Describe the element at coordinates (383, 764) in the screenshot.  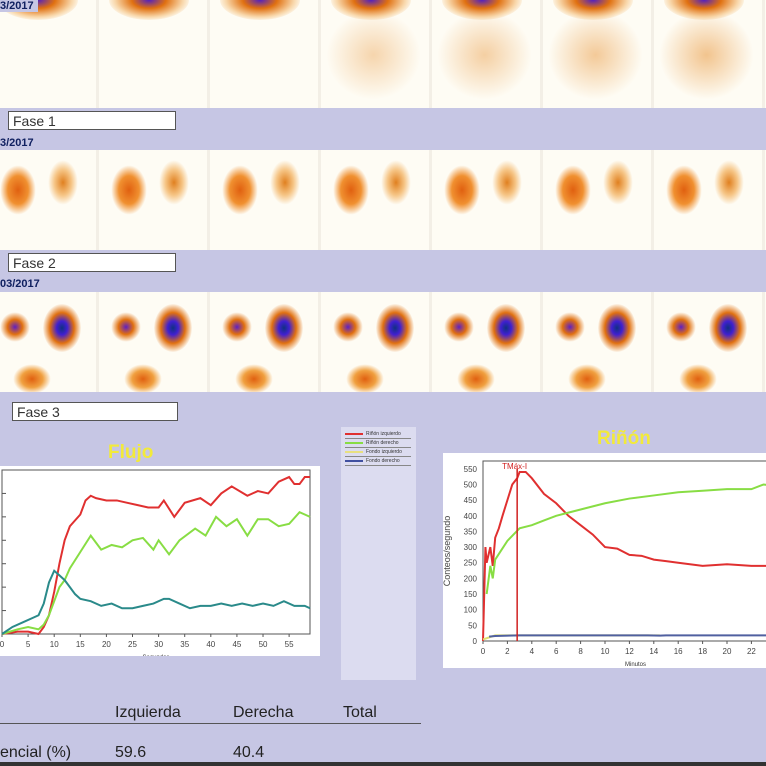
I see `bottom-bar` at that location.